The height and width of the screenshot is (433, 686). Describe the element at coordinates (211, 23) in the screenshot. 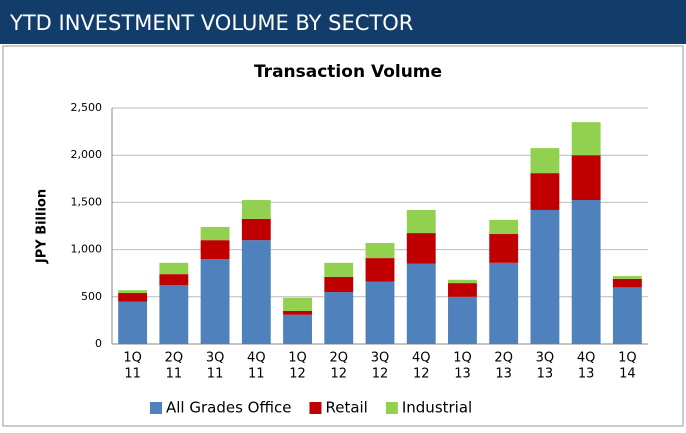

I see `header-title: YTD INVESTMENT VOLUME BY SECTOR` at that location.